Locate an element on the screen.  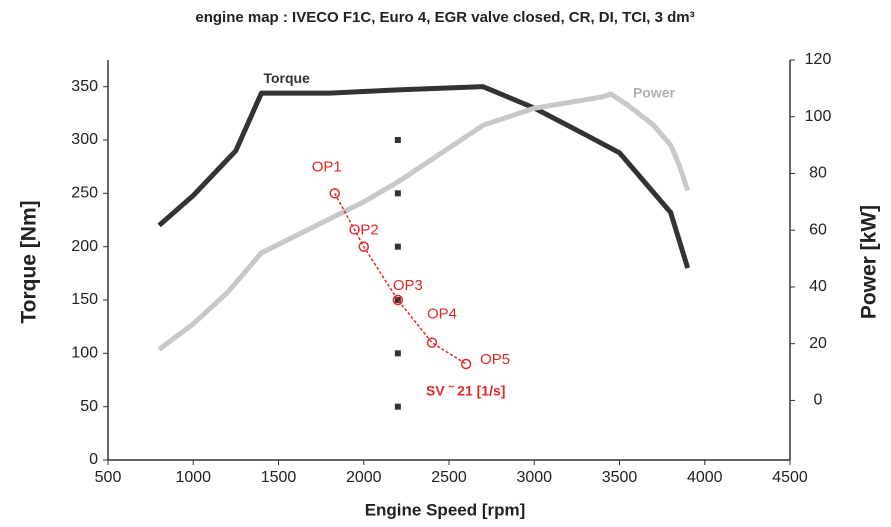
y-tick-label: 300 is located at coordinates (84, 139).